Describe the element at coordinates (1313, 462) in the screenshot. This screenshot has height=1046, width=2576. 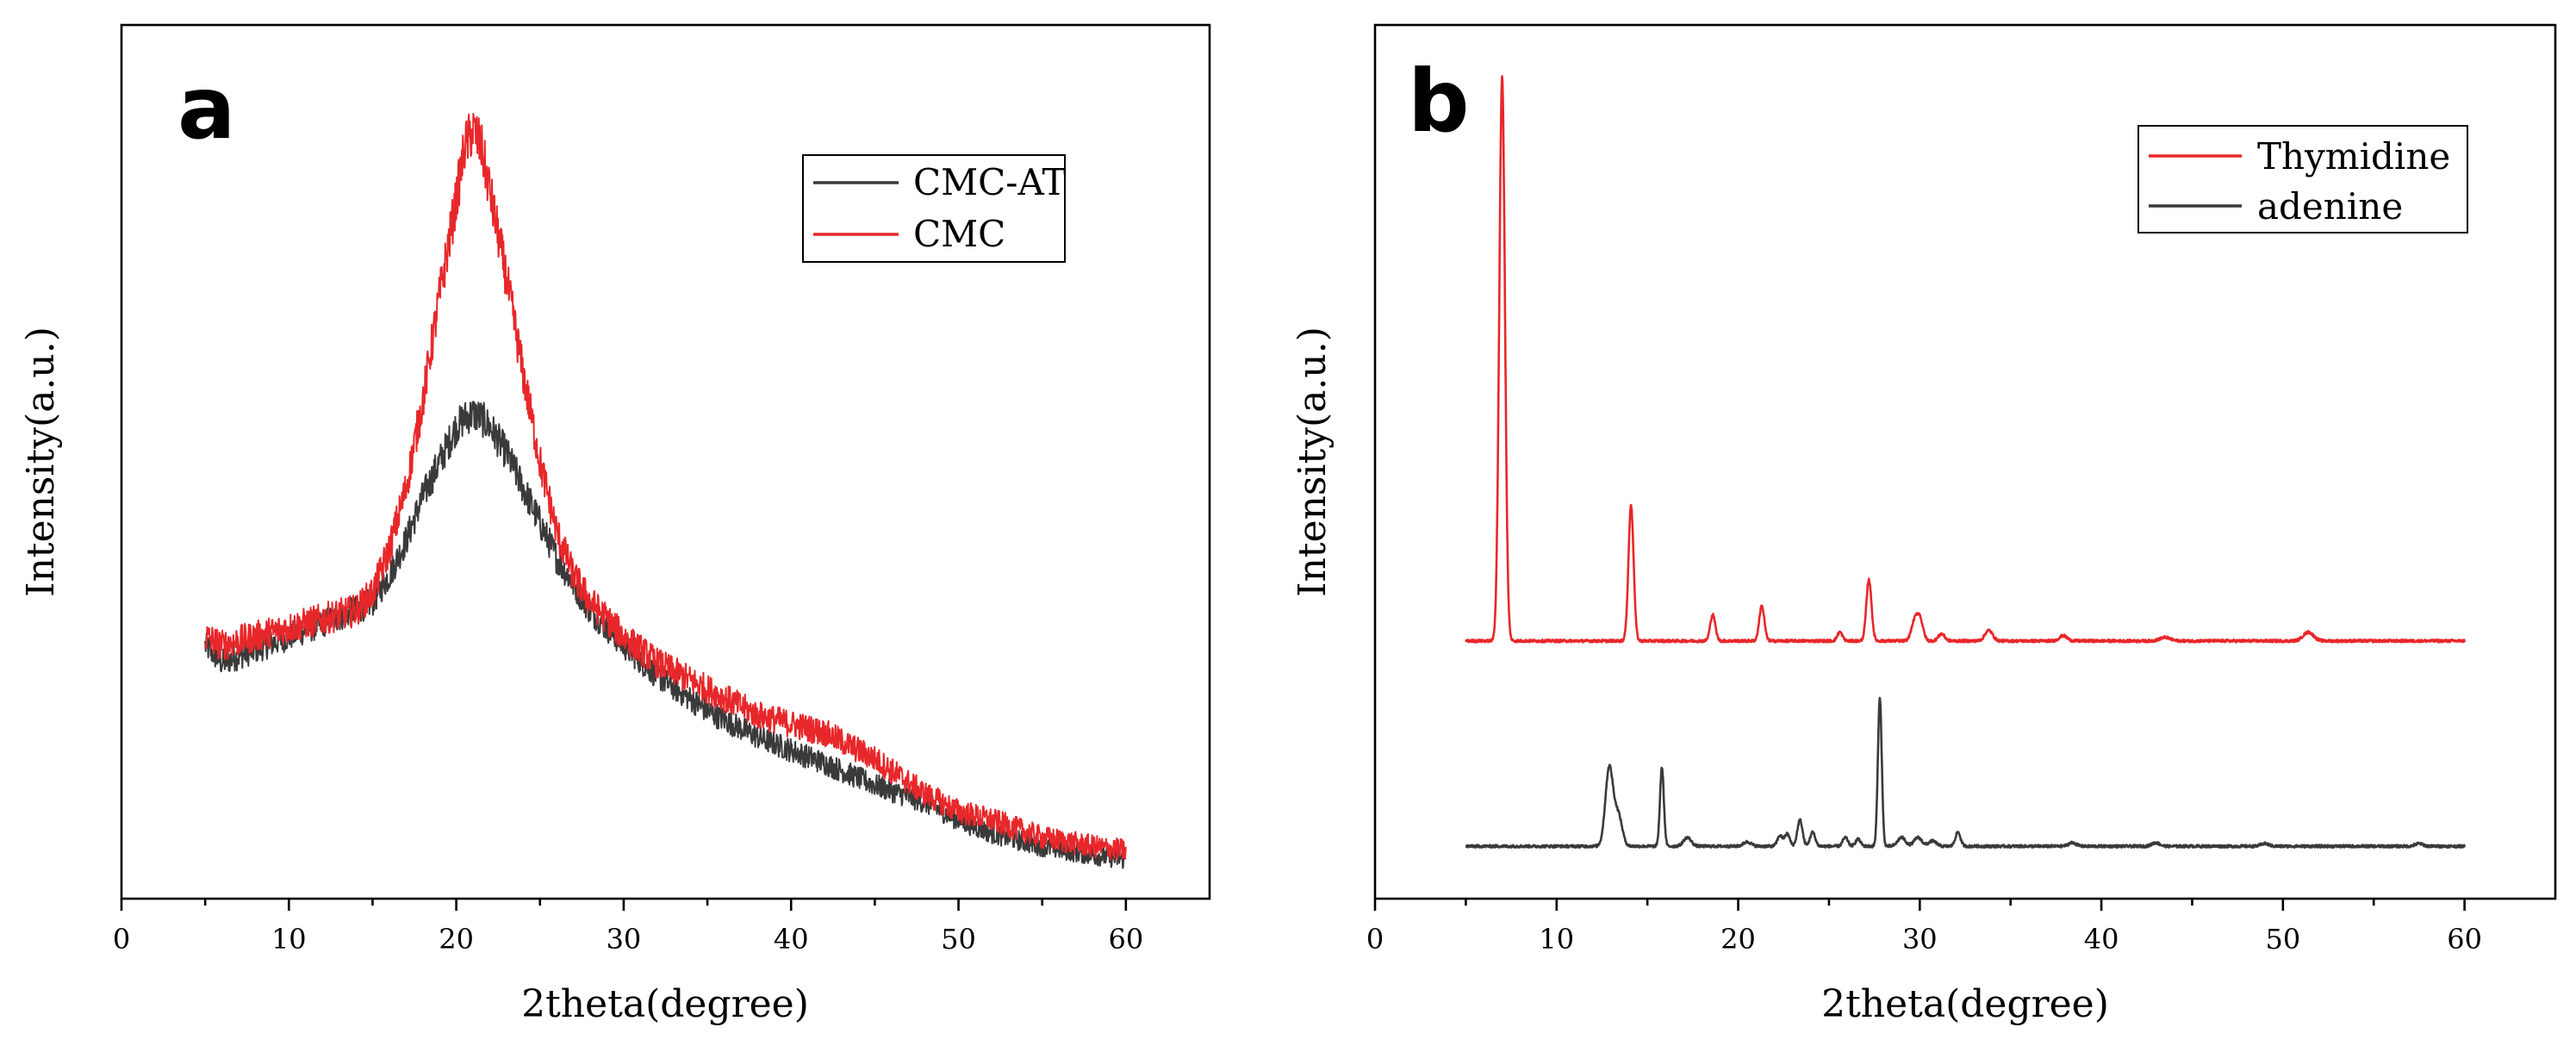
I see `panel-b-y-axis-title: Intensity(a.u.)` at that location.